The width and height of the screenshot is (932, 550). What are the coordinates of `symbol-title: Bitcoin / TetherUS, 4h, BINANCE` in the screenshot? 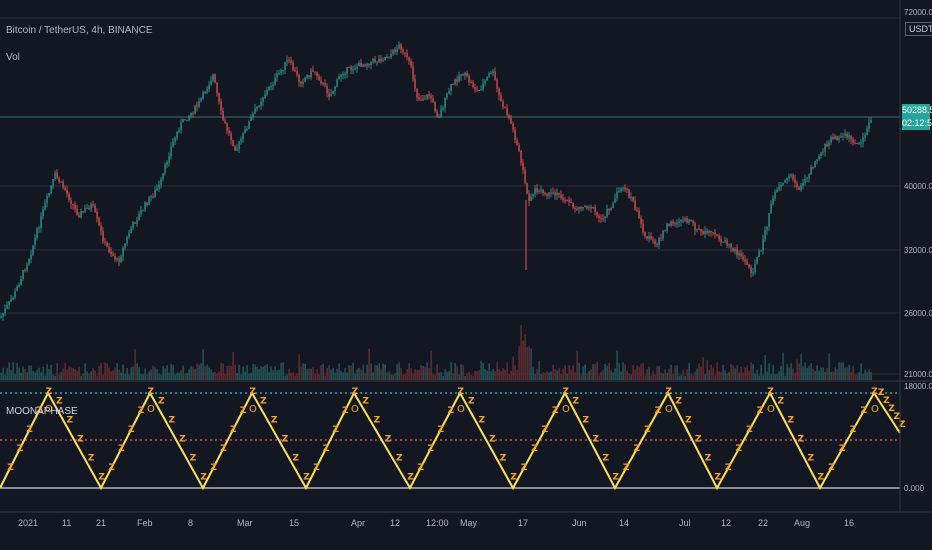 It's located at (79, 30).